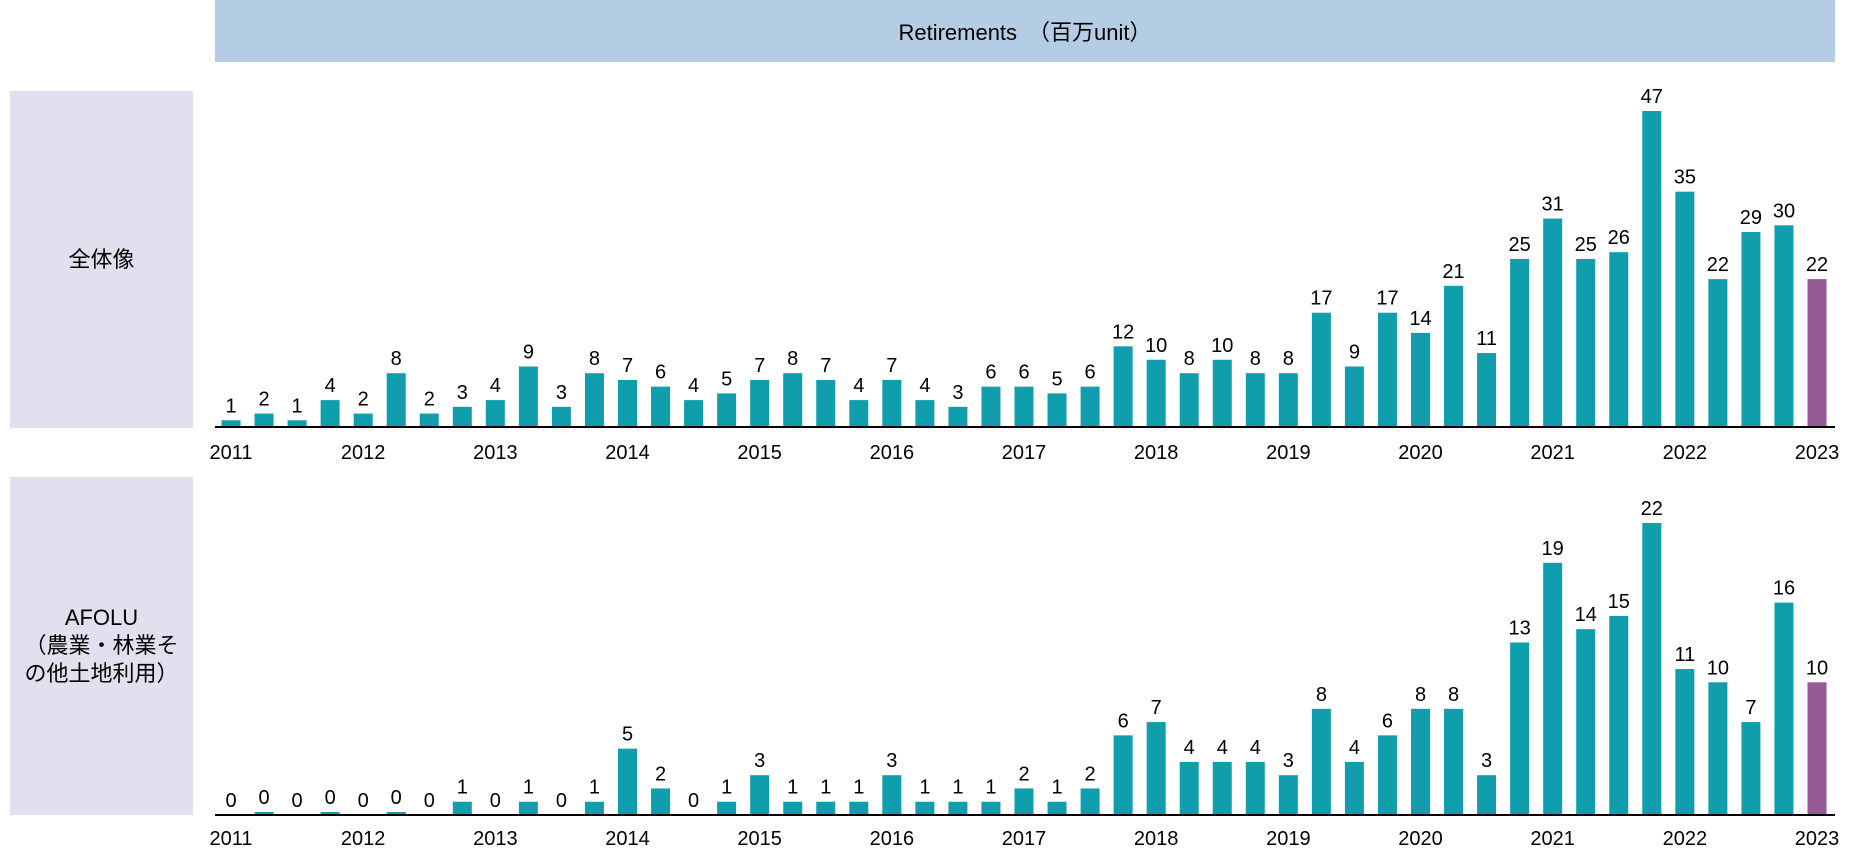 This screenshot has width=1856, height=864. I want to click on x-tick-label: 2022, so click(1685, 839).